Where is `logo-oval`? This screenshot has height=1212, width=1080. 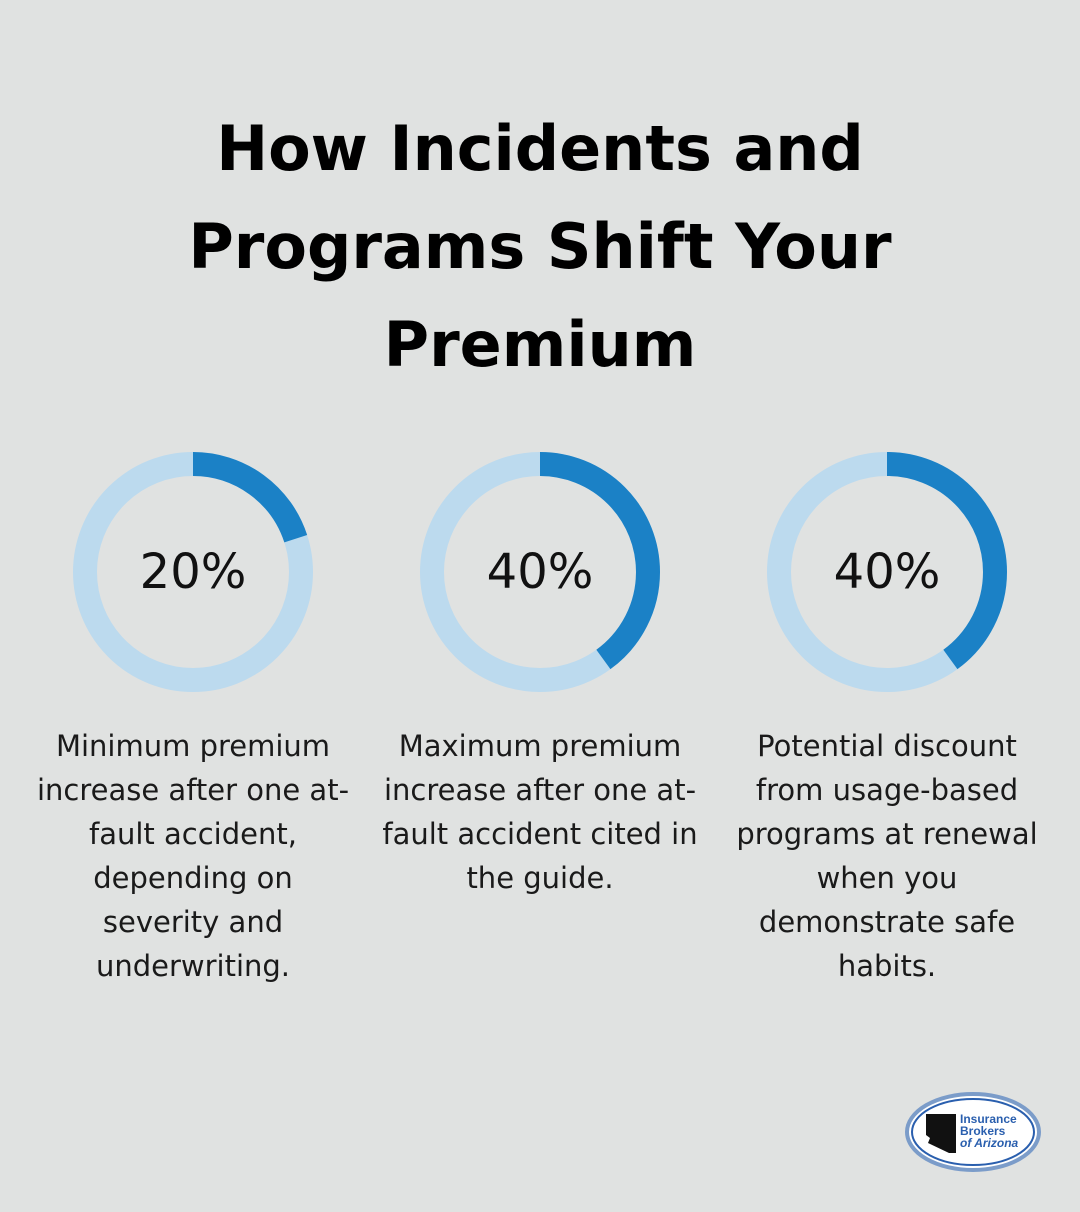 logo-oval is located at coordinates (973, 1132).